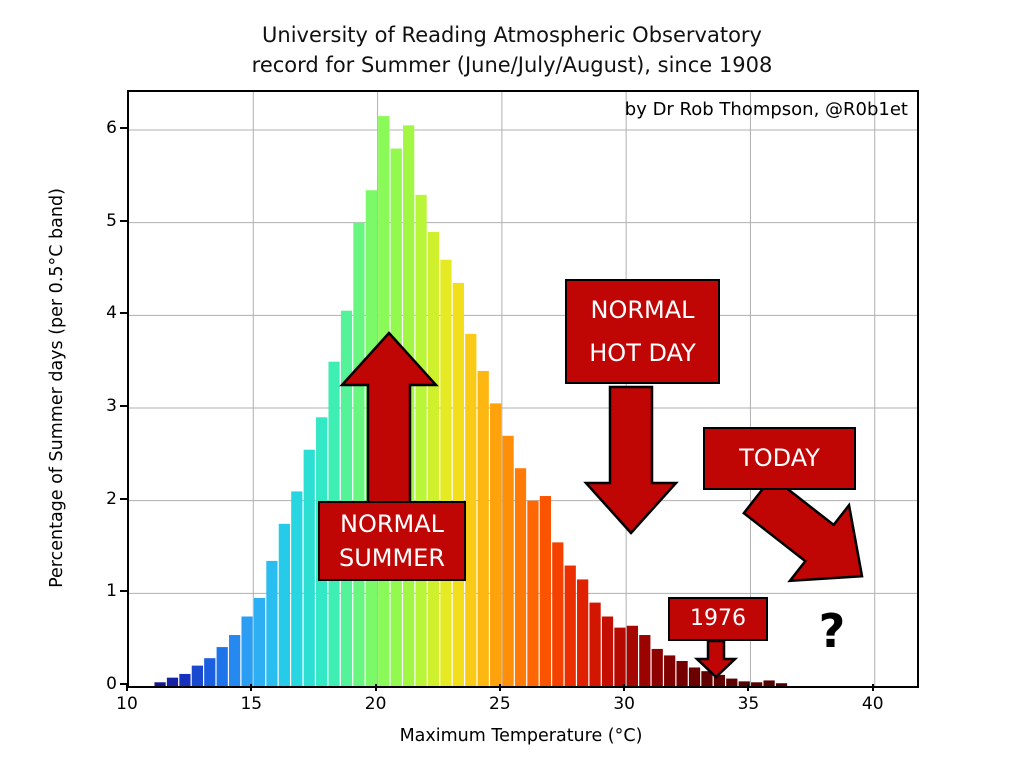  Describe the element at coordinates (111, 220) in the screenshot. I see `y-tick-label: 5` at that location.